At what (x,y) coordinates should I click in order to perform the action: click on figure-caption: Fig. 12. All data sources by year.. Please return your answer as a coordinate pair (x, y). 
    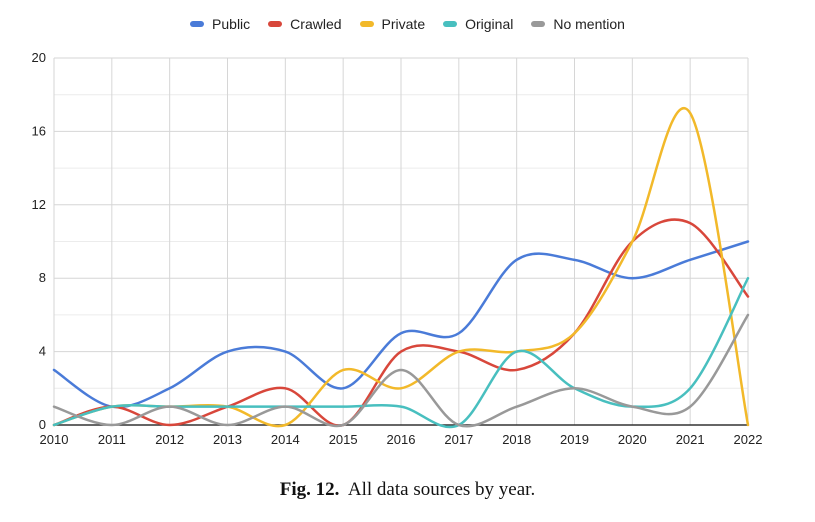
    Looking at the image, I should click on (407, 490).